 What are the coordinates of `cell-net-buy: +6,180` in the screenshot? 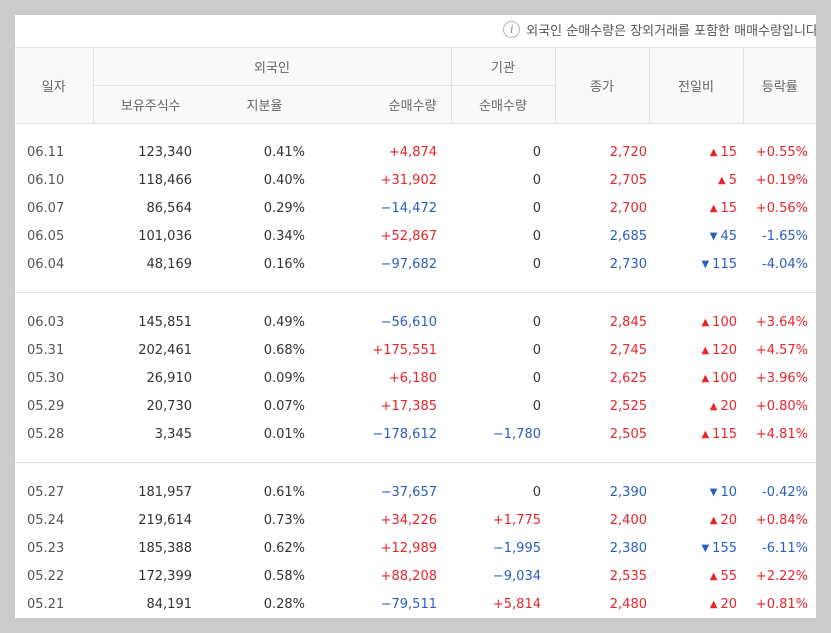 It's located at (412, 378).